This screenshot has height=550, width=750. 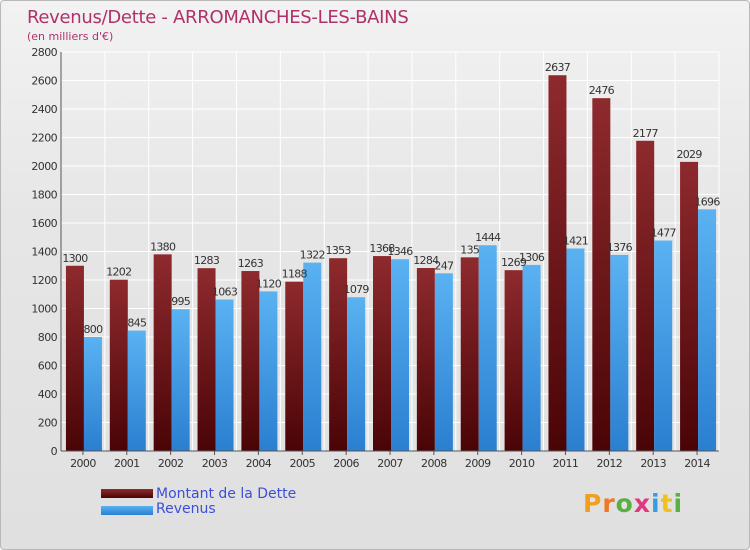 I want to click on x-tick-label: 2001, so click(x=127, y=463).